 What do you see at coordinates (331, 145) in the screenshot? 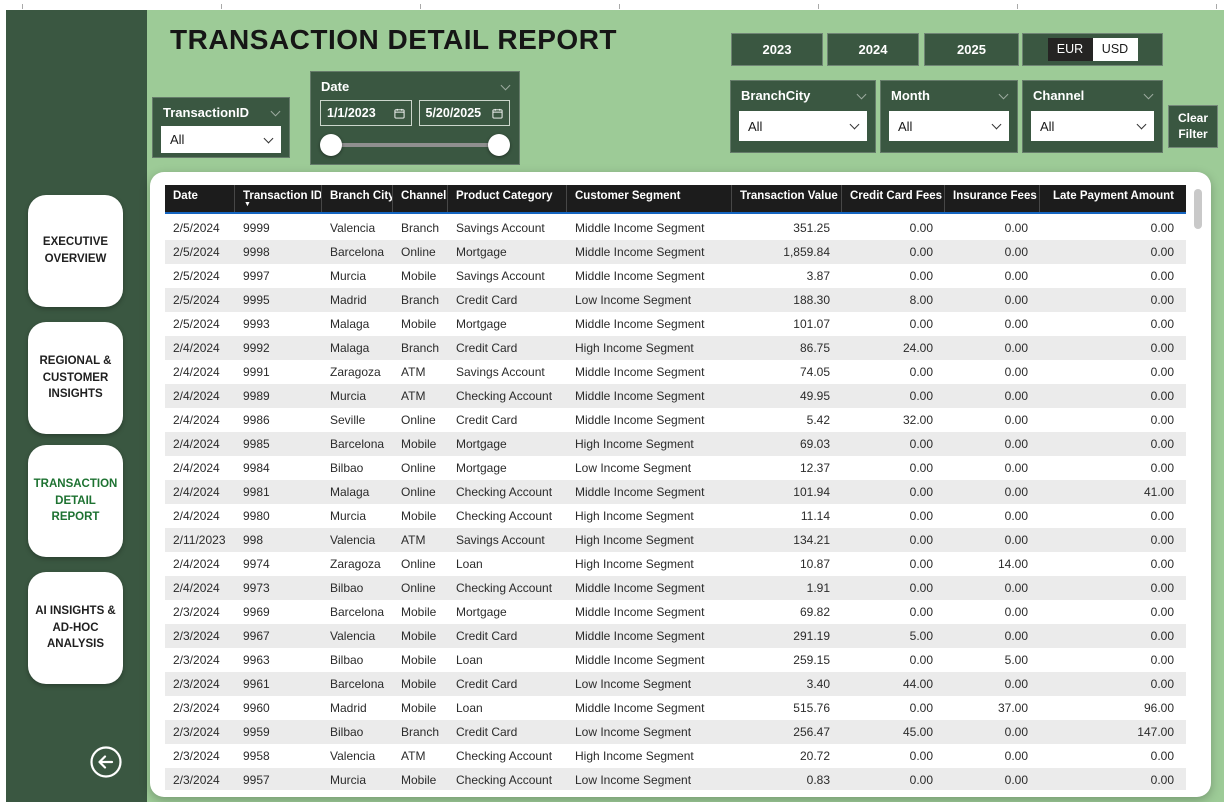
I see `slider-handle-start` at bounding box center [331, 145].